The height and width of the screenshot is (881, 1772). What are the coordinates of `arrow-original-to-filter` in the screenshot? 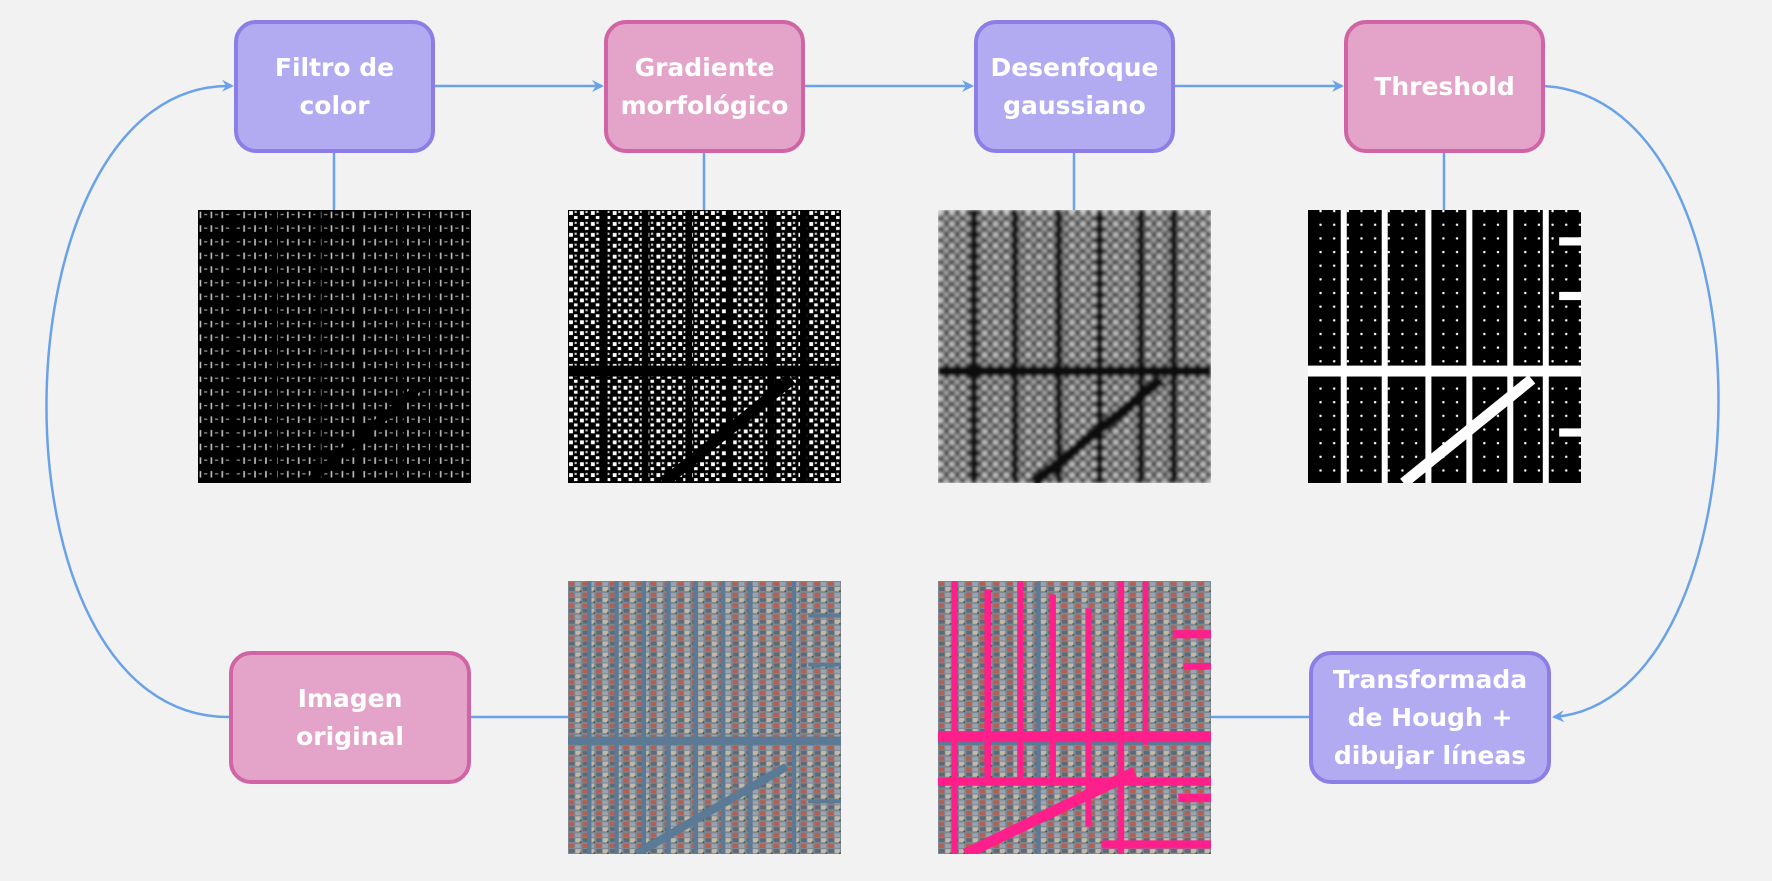 It's located at (139, 399).